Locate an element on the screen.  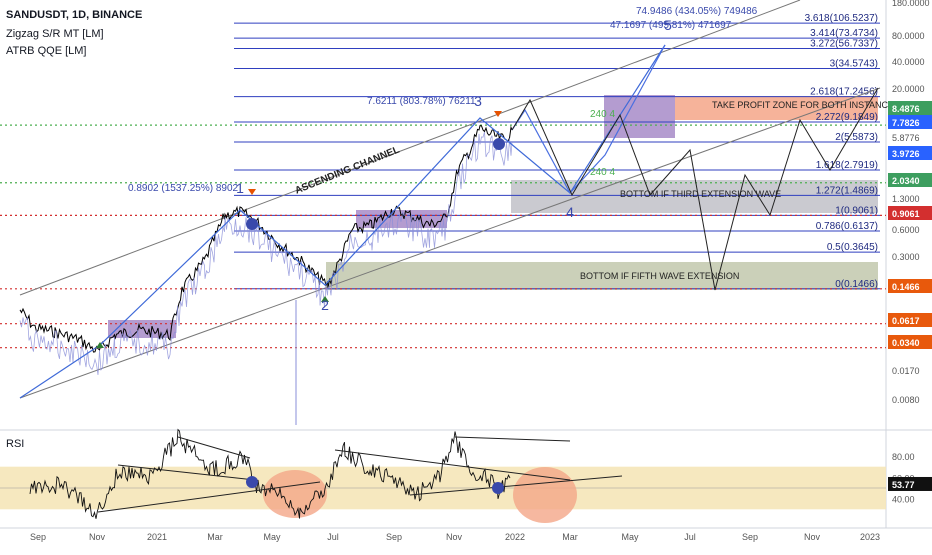
fib-level-label: 0(0.1466) is located at coordinates (856, 284).